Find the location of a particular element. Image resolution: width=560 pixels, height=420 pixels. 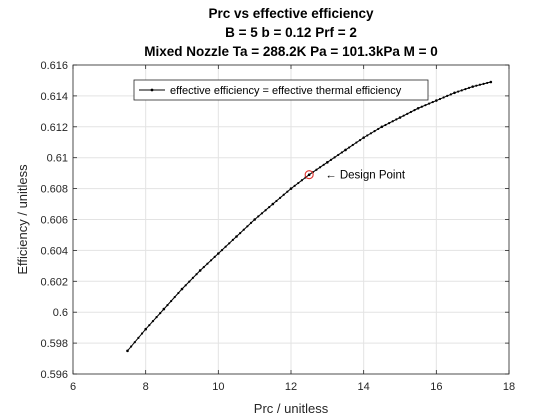

y-tick-label: 0.612 is located at coordinates (54, 128).